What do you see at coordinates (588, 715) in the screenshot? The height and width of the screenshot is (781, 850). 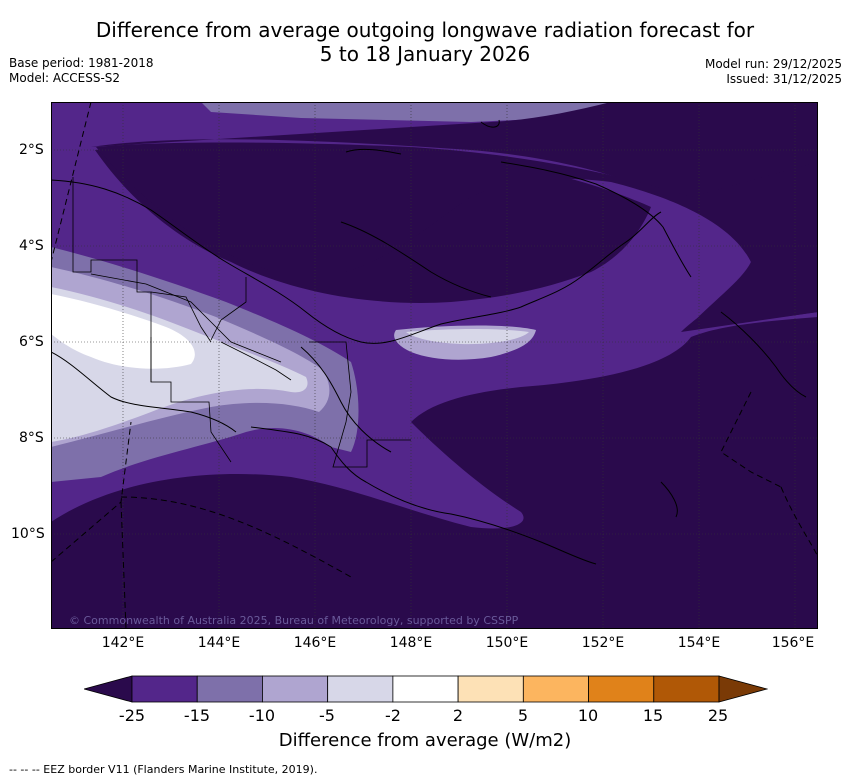 I see `colorbar-tick-8: 10` at bounding box center [588, 715].